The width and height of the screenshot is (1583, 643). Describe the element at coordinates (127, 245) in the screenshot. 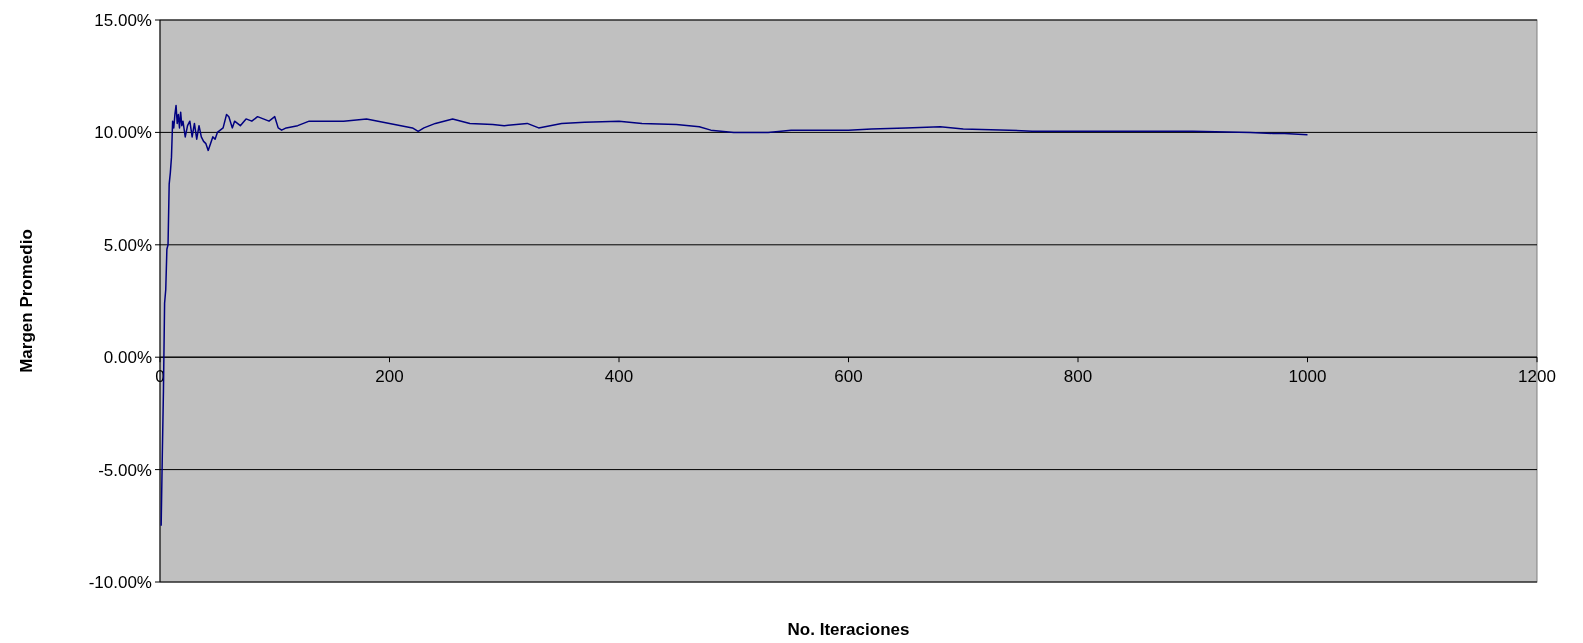

I see `y-tick-label: 5.00%` at that location.